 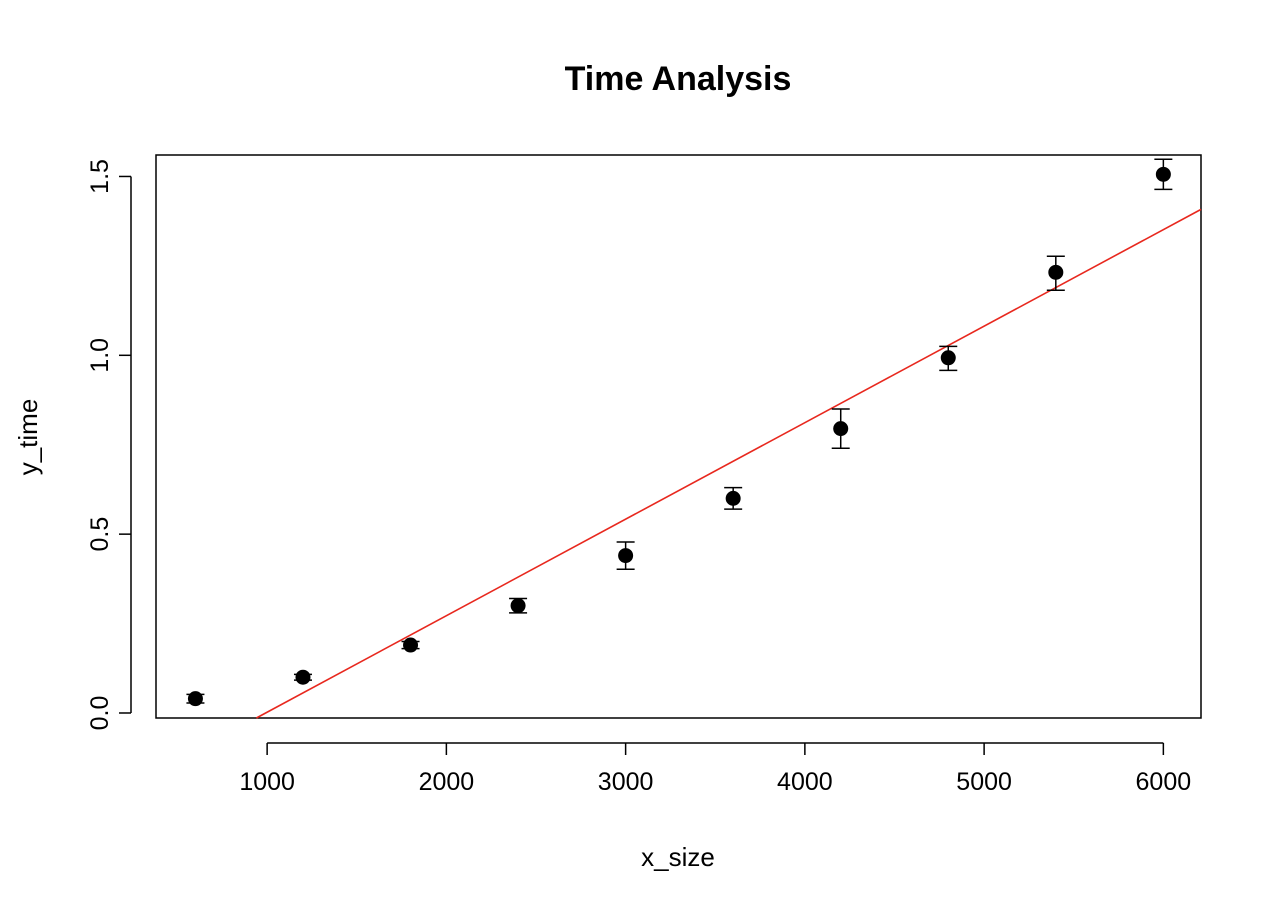 I want to click on y-tick-label: 0.5, so click(x=100, y=534).